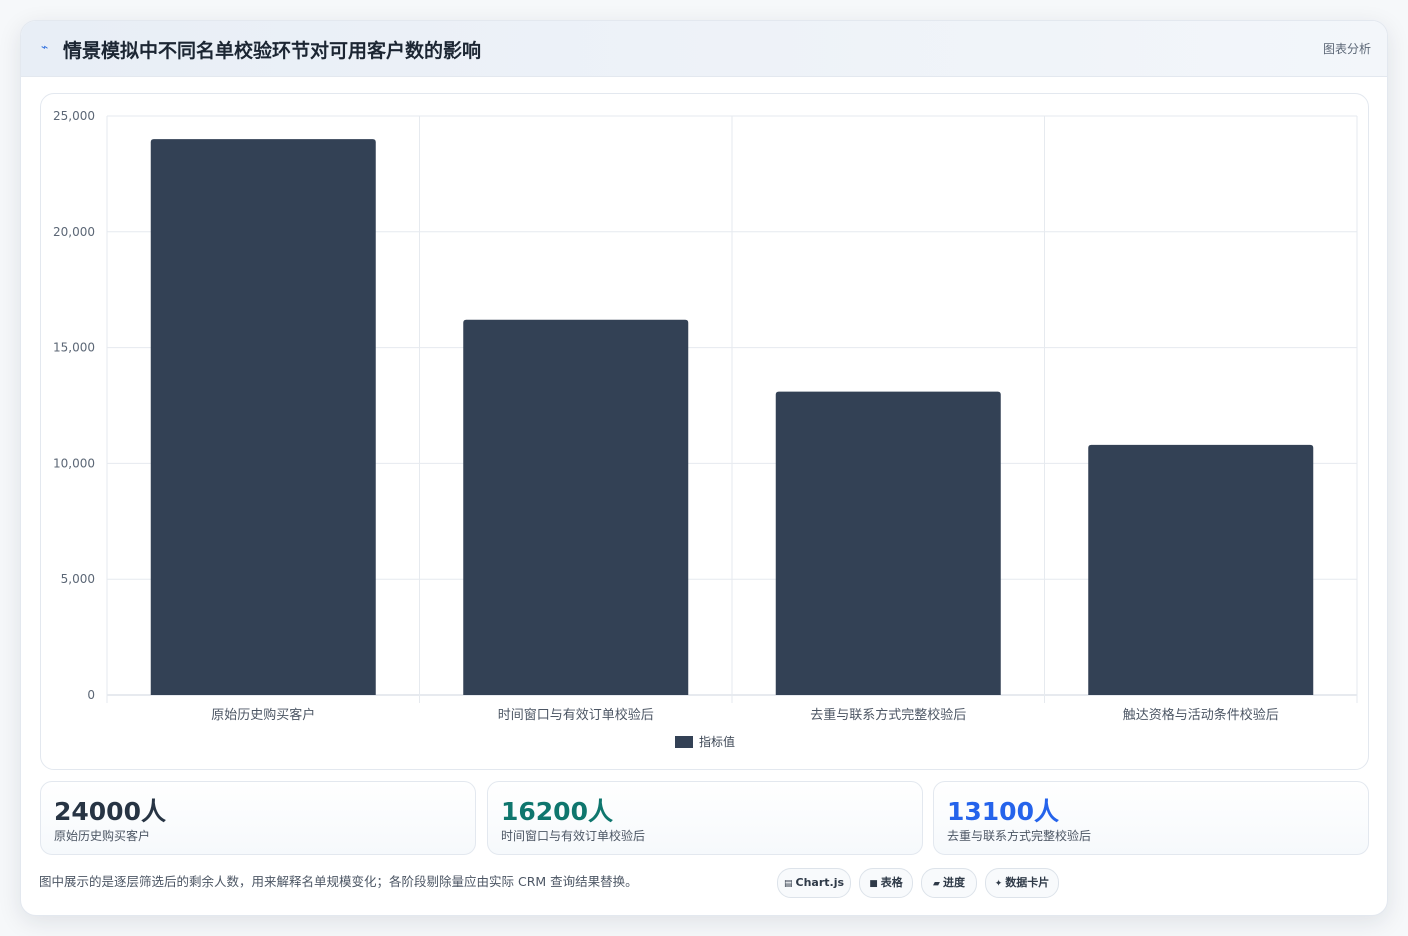 The width and height of the screenshot is (1408, 936). Describe the element at coordinates (258, 818) in the screenshot. I see `stat-card-original: 24000人 原始历史购买客户` at that location.